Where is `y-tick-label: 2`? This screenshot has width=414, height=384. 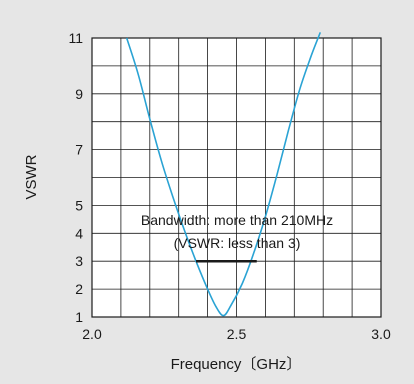
y-tick-label: 2 is located at coordinates (79, 289).